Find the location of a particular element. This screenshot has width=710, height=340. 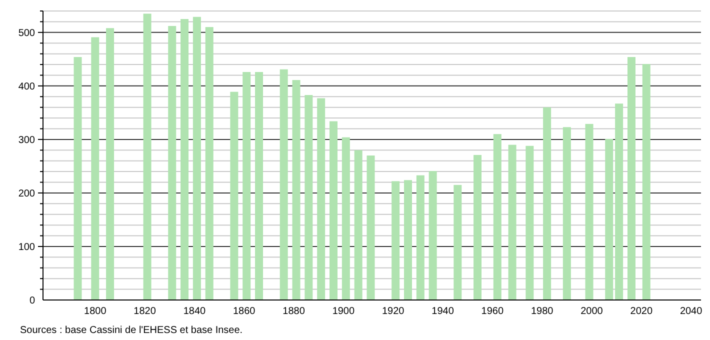

x-tick-label: 1840 is located at coordinates (194, 311).